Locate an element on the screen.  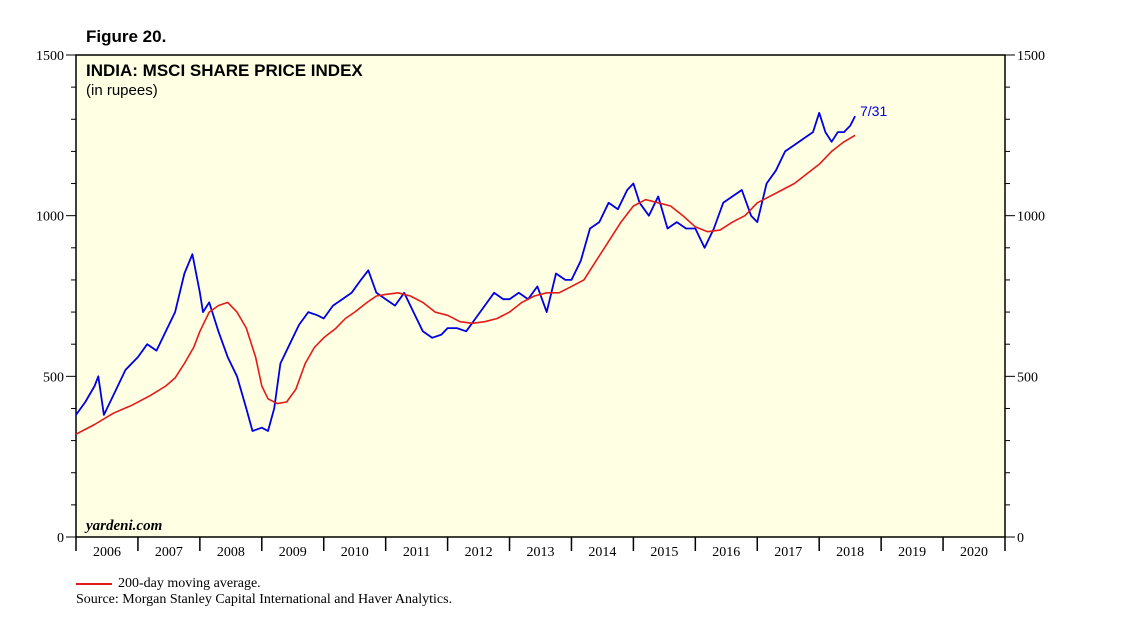
legend-label-ma: 200-day moving average. is located at coordinates (189, 583).